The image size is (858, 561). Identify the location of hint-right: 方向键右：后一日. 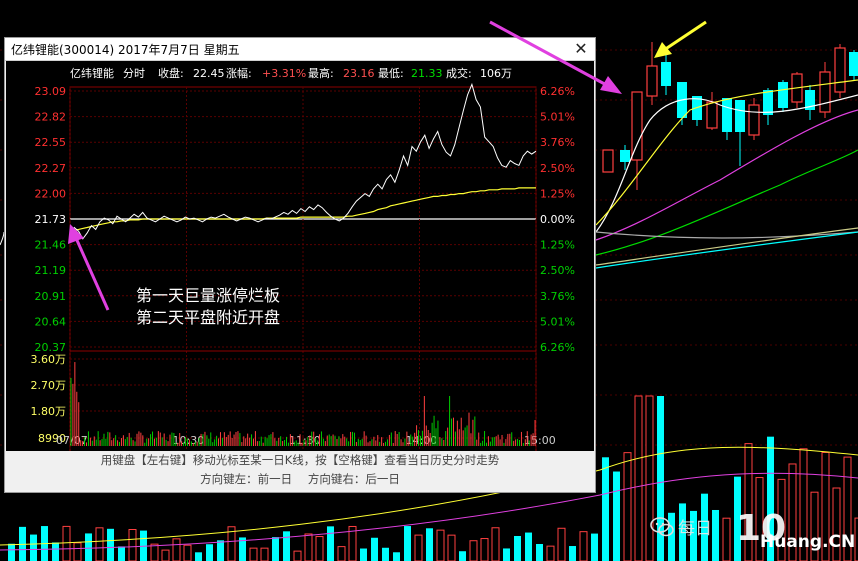
(353, 479).